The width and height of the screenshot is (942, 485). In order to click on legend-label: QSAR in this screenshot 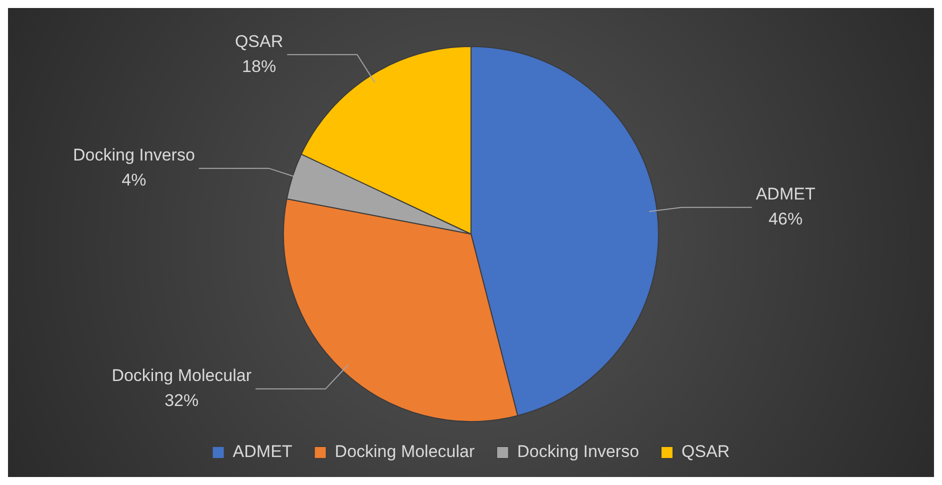, I will do `click(706, 452)`.